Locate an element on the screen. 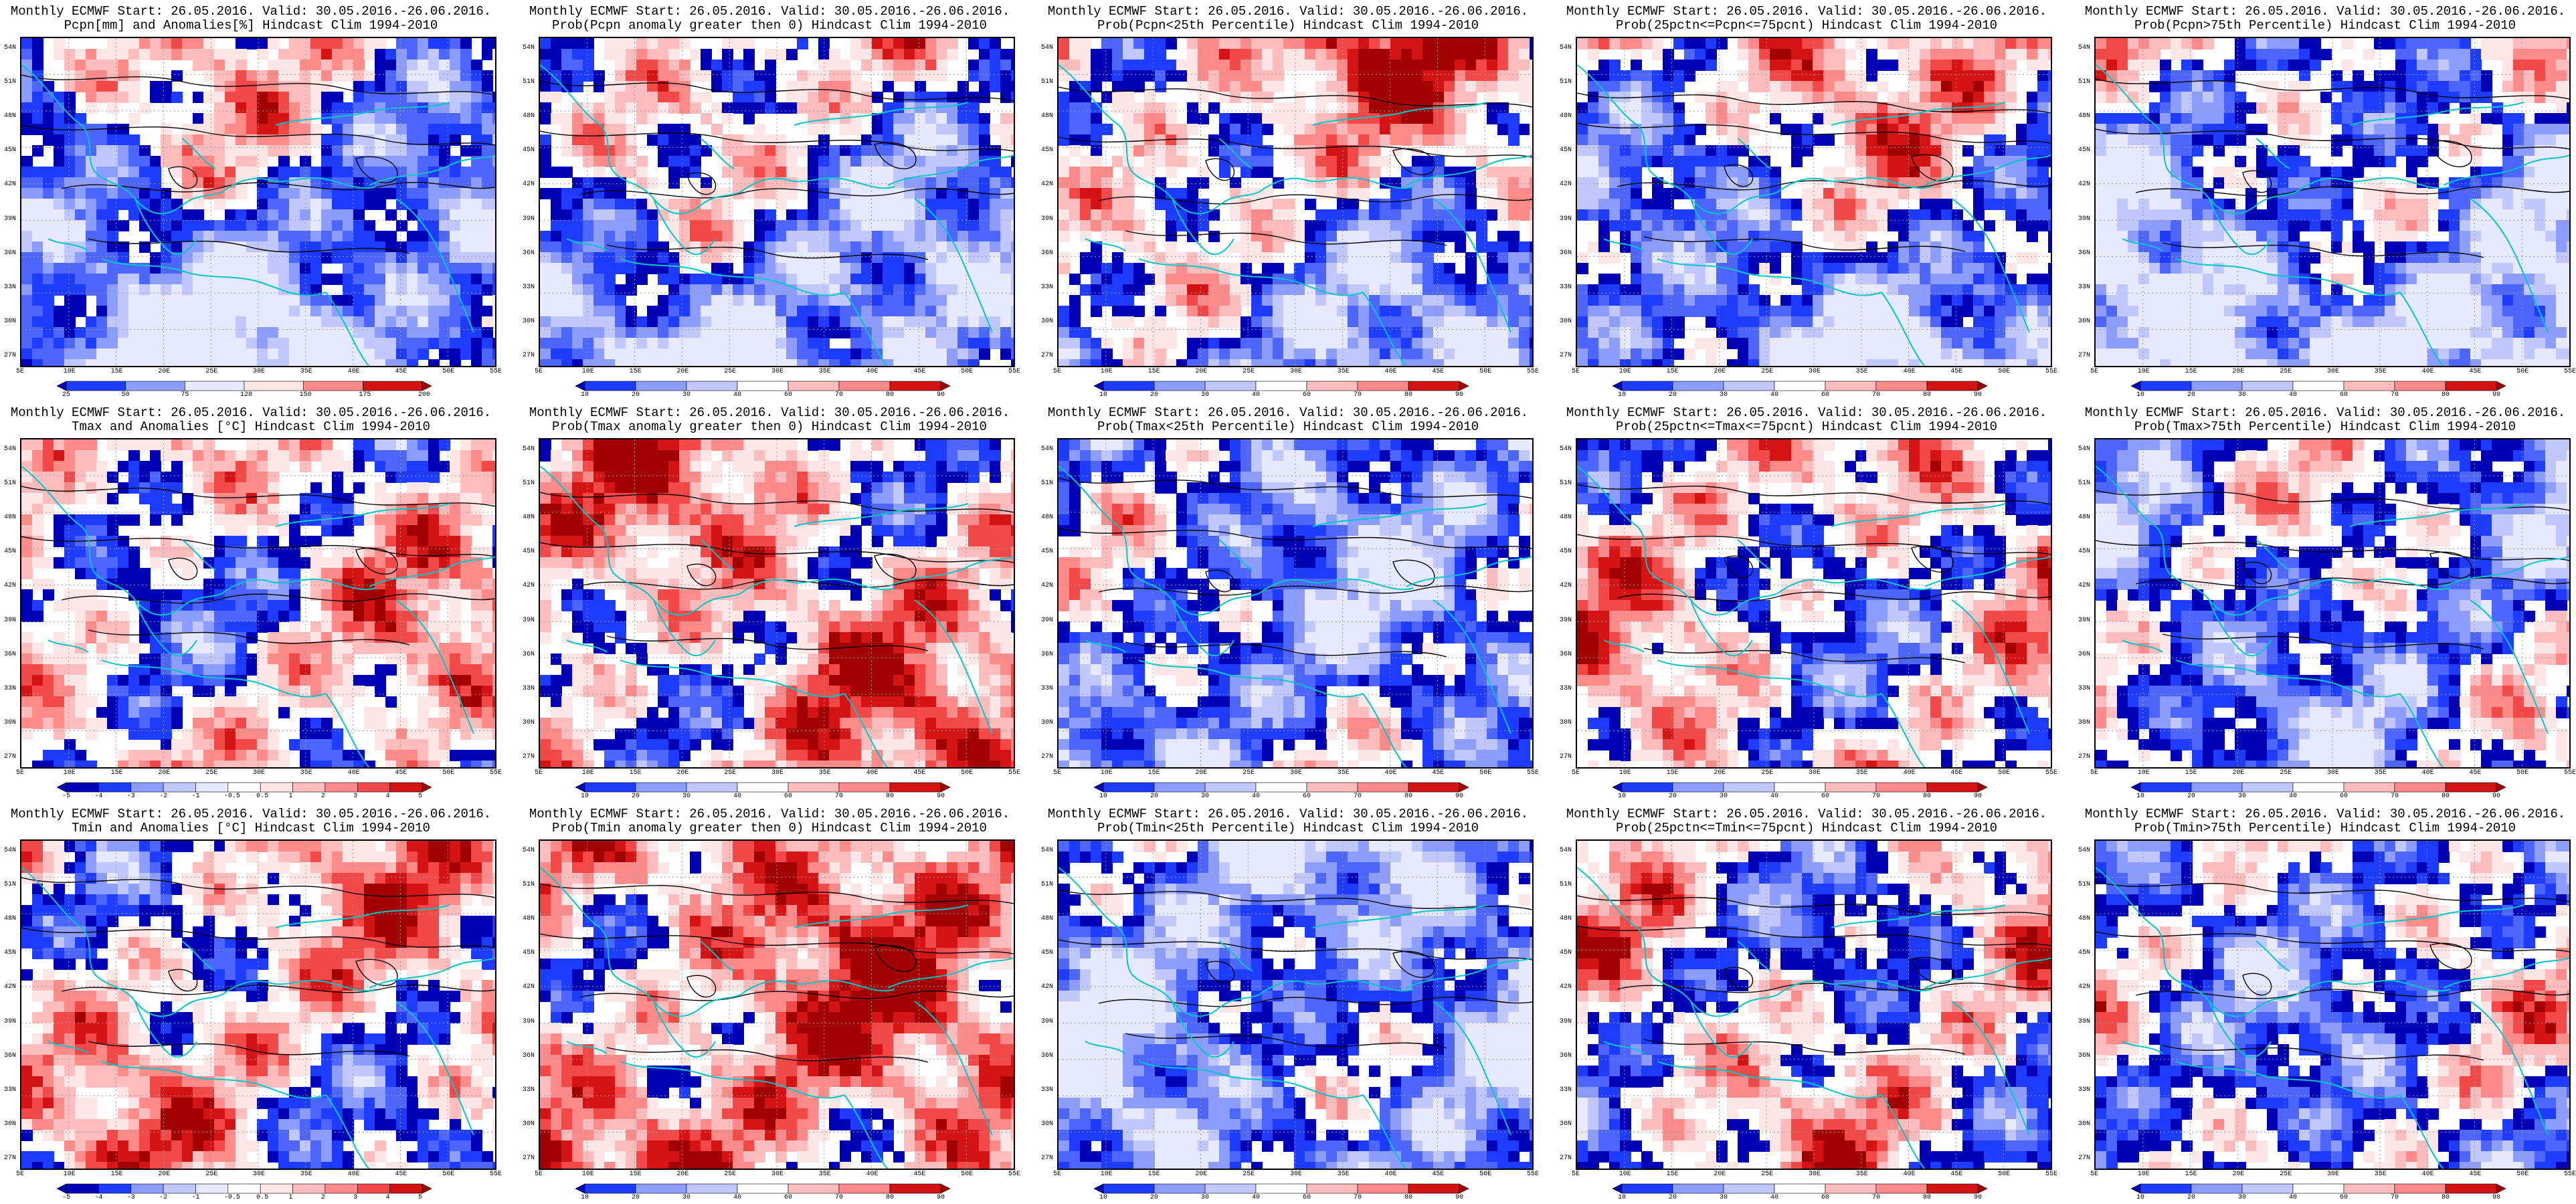 The image size is (2576, 1204). colorbar: 25 50 75 120 150 175 200 is located at coordinates (244, 390).